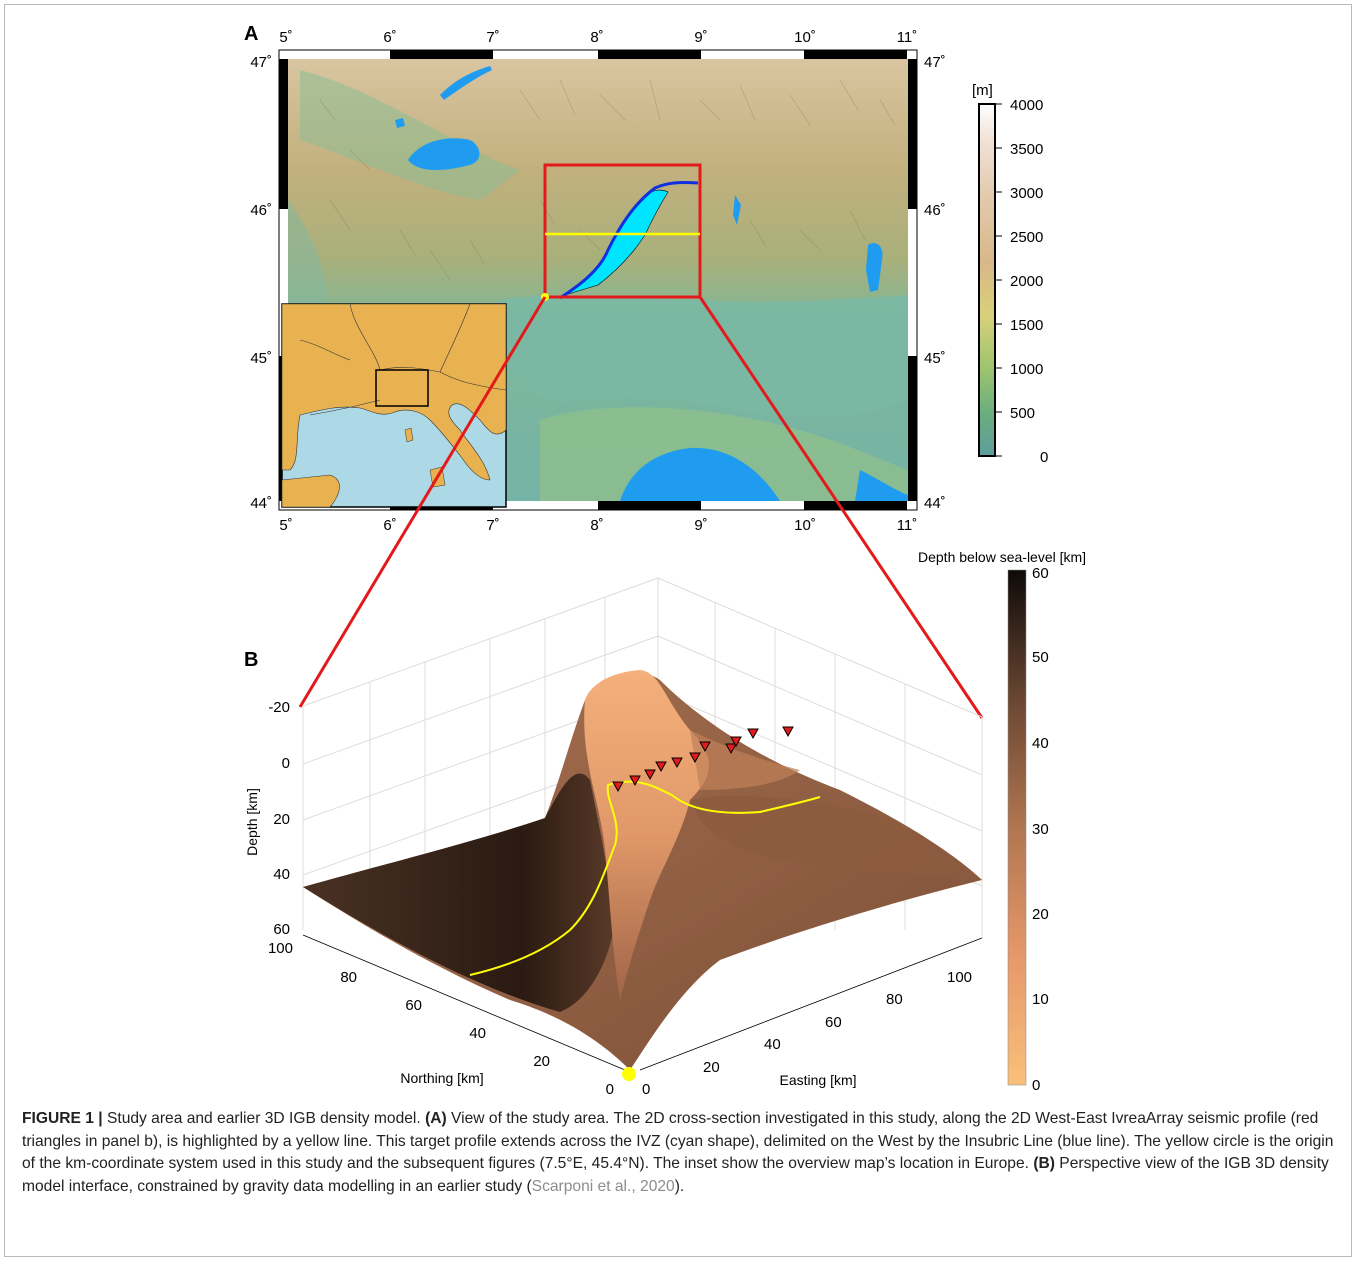 The image size is (1358, 1263). I want to click on origin-marker, so click(629, 1074).